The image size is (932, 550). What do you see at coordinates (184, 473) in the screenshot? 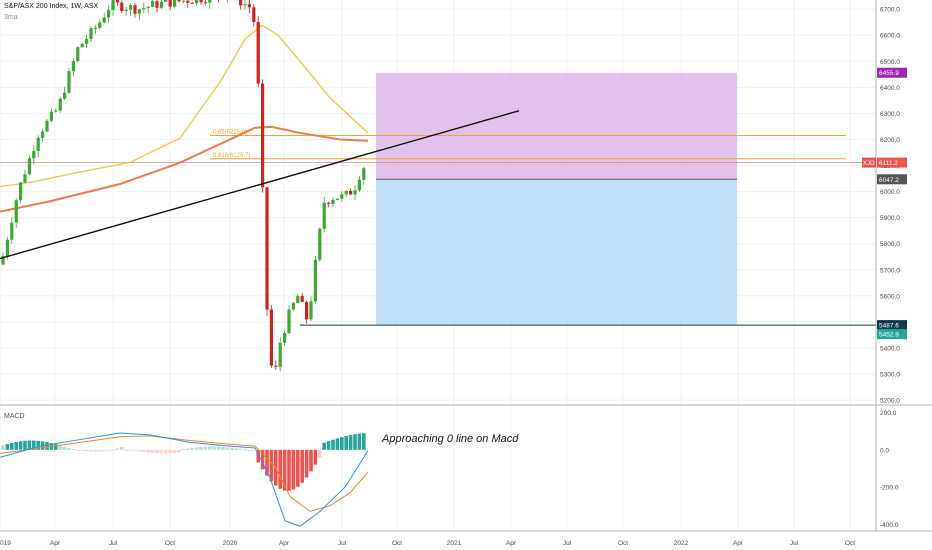
I see `macd-signal-line` at bounding box center [184, 473].